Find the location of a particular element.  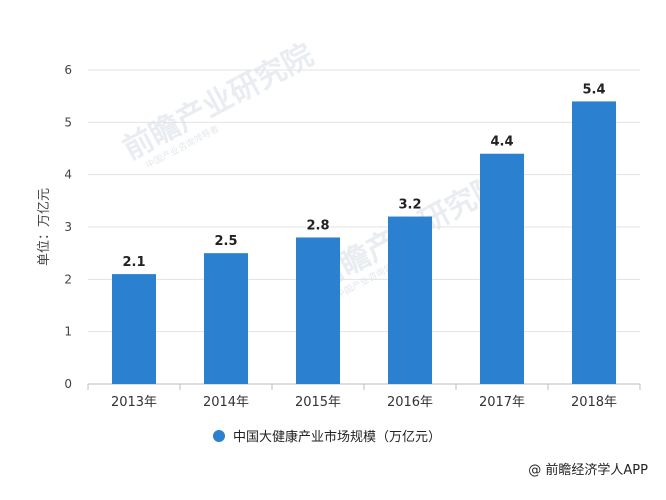

legend: 中国大健康产业市场规模（万亿元） is located at coordinates (327, 437).